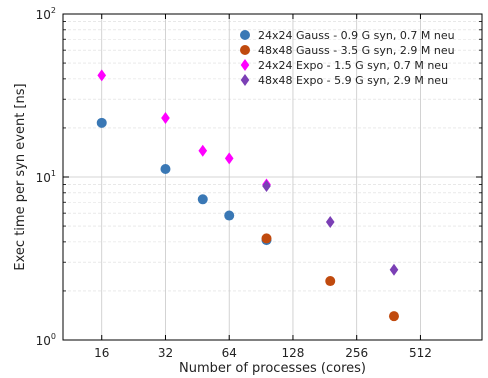  Describe the element at coordinates (165, 353) in the screenshot. I see `x-tick-label: 32` at that location.